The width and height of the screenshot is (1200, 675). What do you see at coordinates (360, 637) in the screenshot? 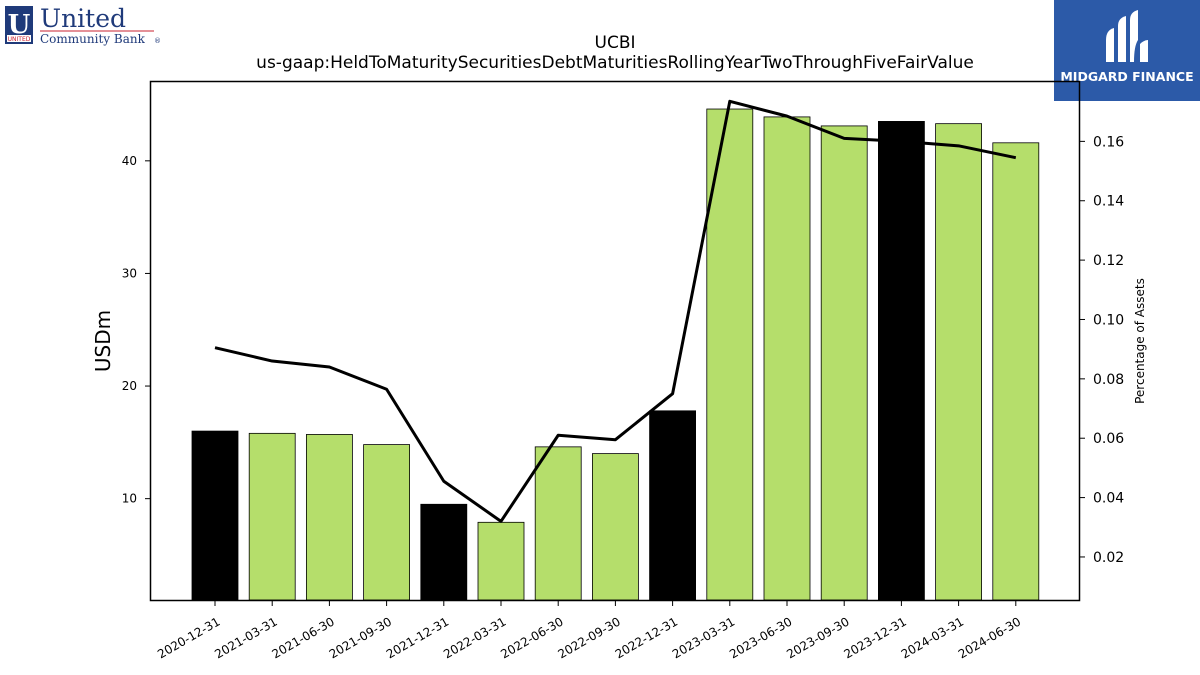
I see `x-tick-label-2021-09-30: 2021-09-30` at bounding box center [360, 637].